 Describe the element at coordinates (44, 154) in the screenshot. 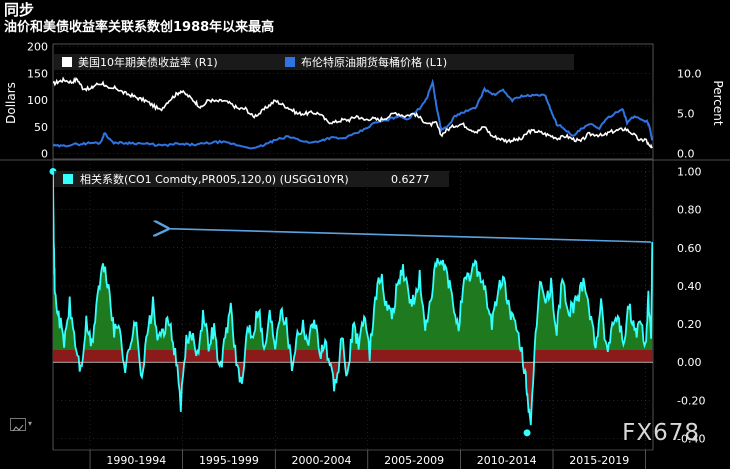

I see `upper-left-tick-label: 0` at that location.